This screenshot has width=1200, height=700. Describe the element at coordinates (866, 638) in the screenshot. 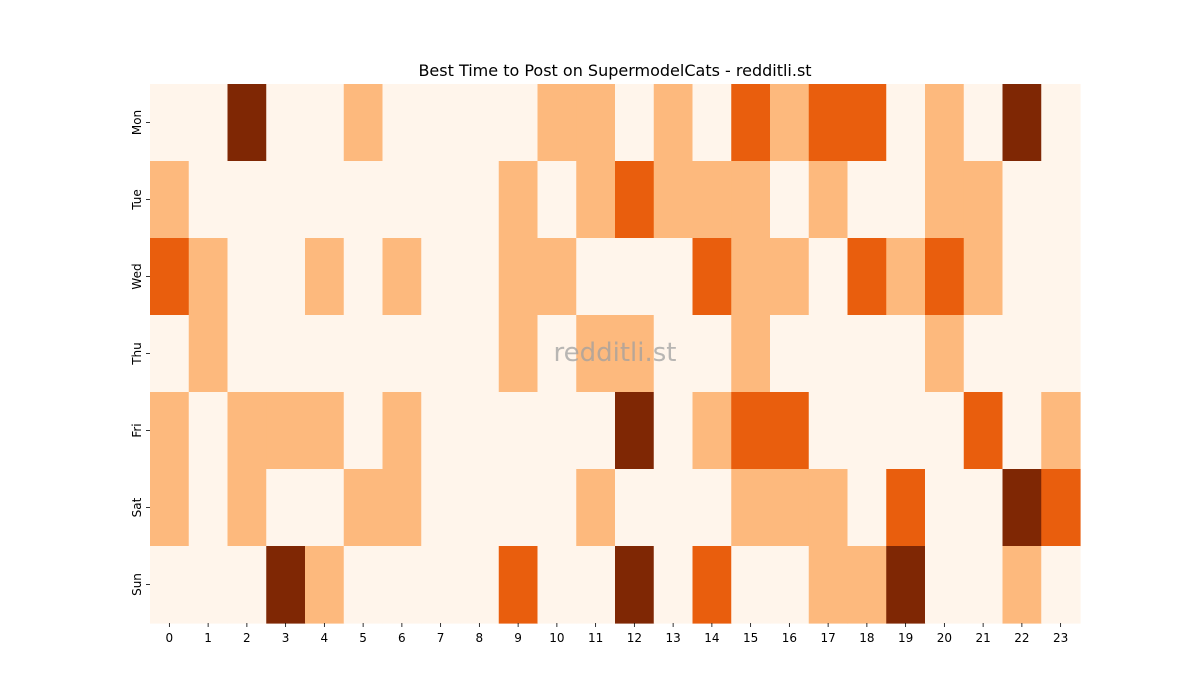

I see `x-tick-label-18: 18` at that location.